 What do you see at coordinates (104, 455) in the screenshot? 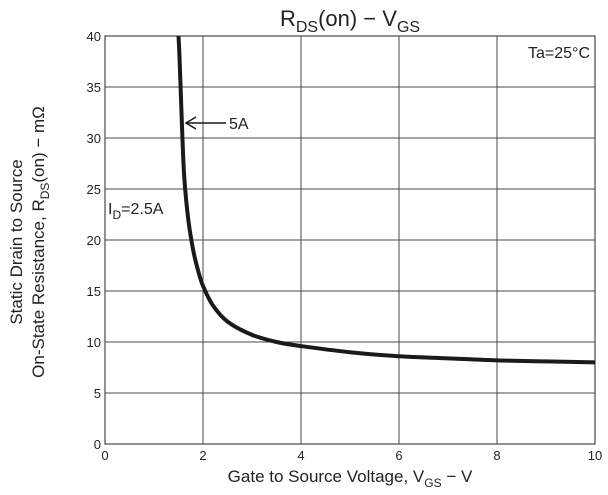
I see `x-tick-label: 0` at bounding box center [104, 455].